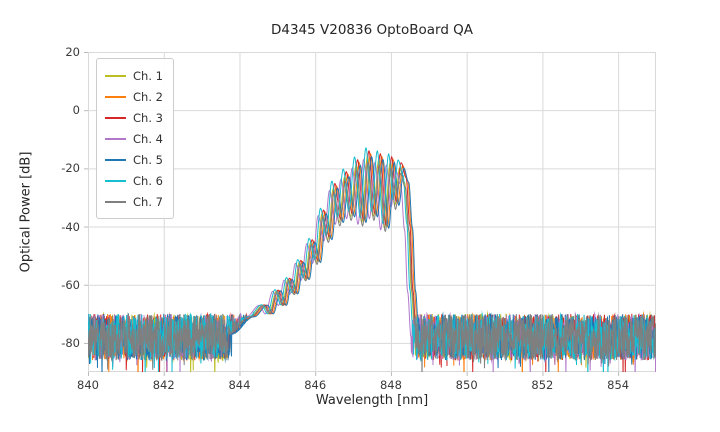 Image resolution: width=720 pixels, height=432 pixels. What do you see at coordinates (163, 385) in the screenshot?
I see `x-tick-label: 842` at bounding box center [163, 385].